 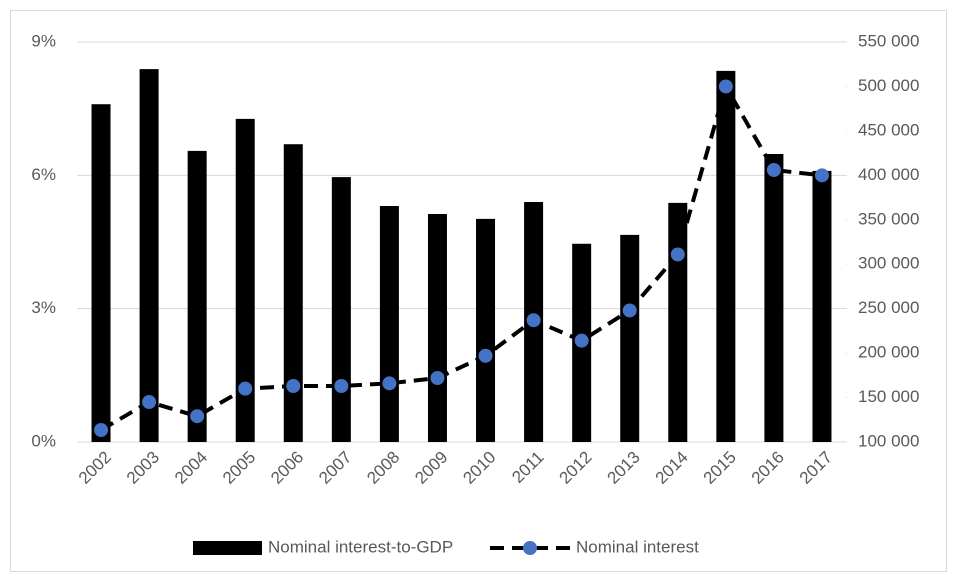 I want to click on legend-marker, so click(x=530, y=548).